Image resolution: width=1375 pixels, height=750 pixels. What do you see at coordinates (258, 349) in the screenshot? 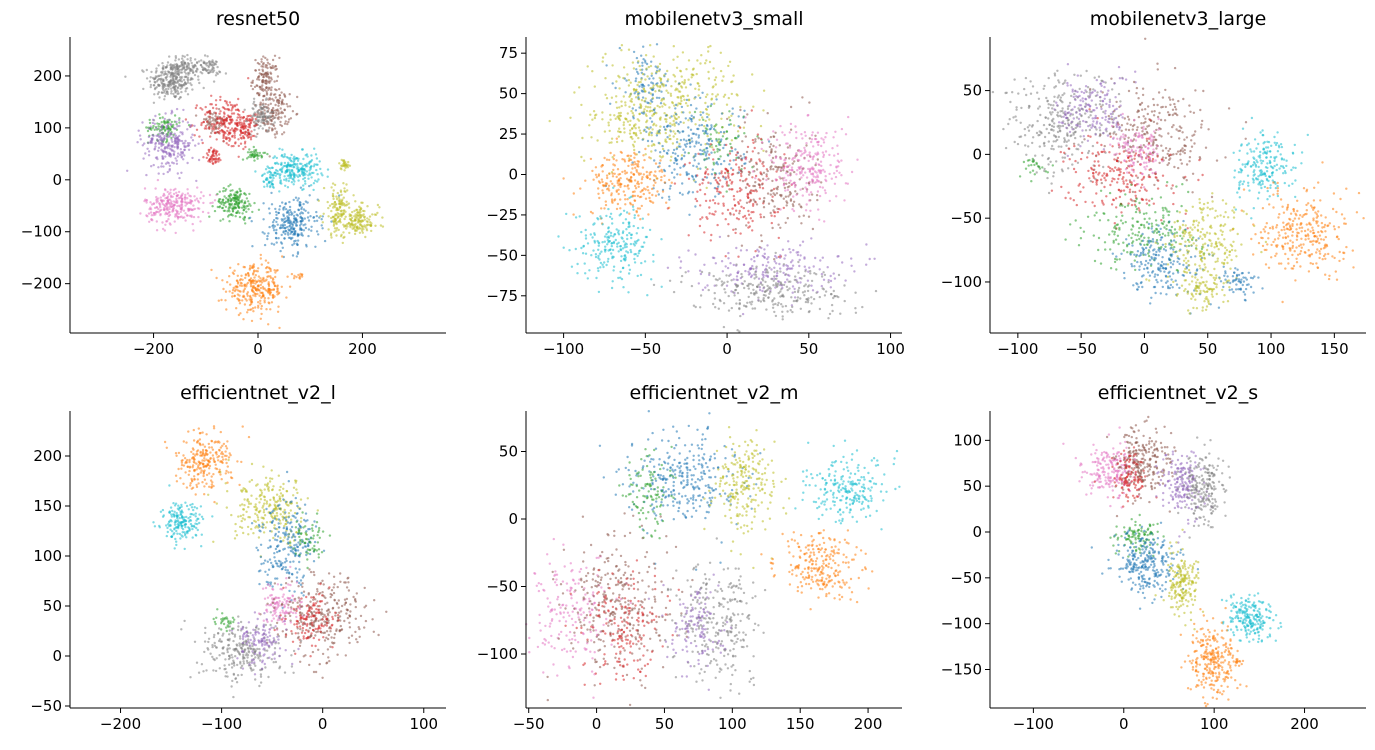
I see `x-tick-label: 0` at bounding box center [258, 349].